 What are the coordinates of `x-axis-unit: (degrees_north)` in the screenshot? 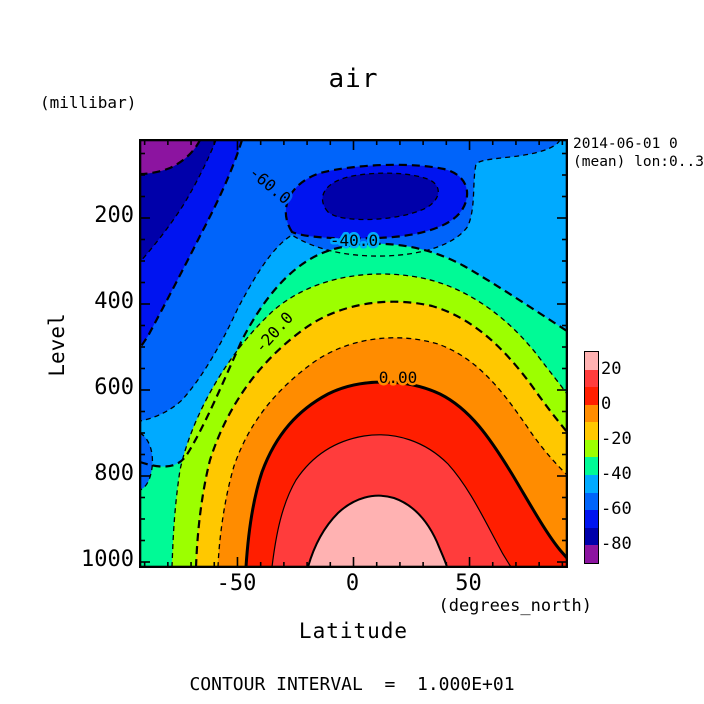 It's located at (515, 606).